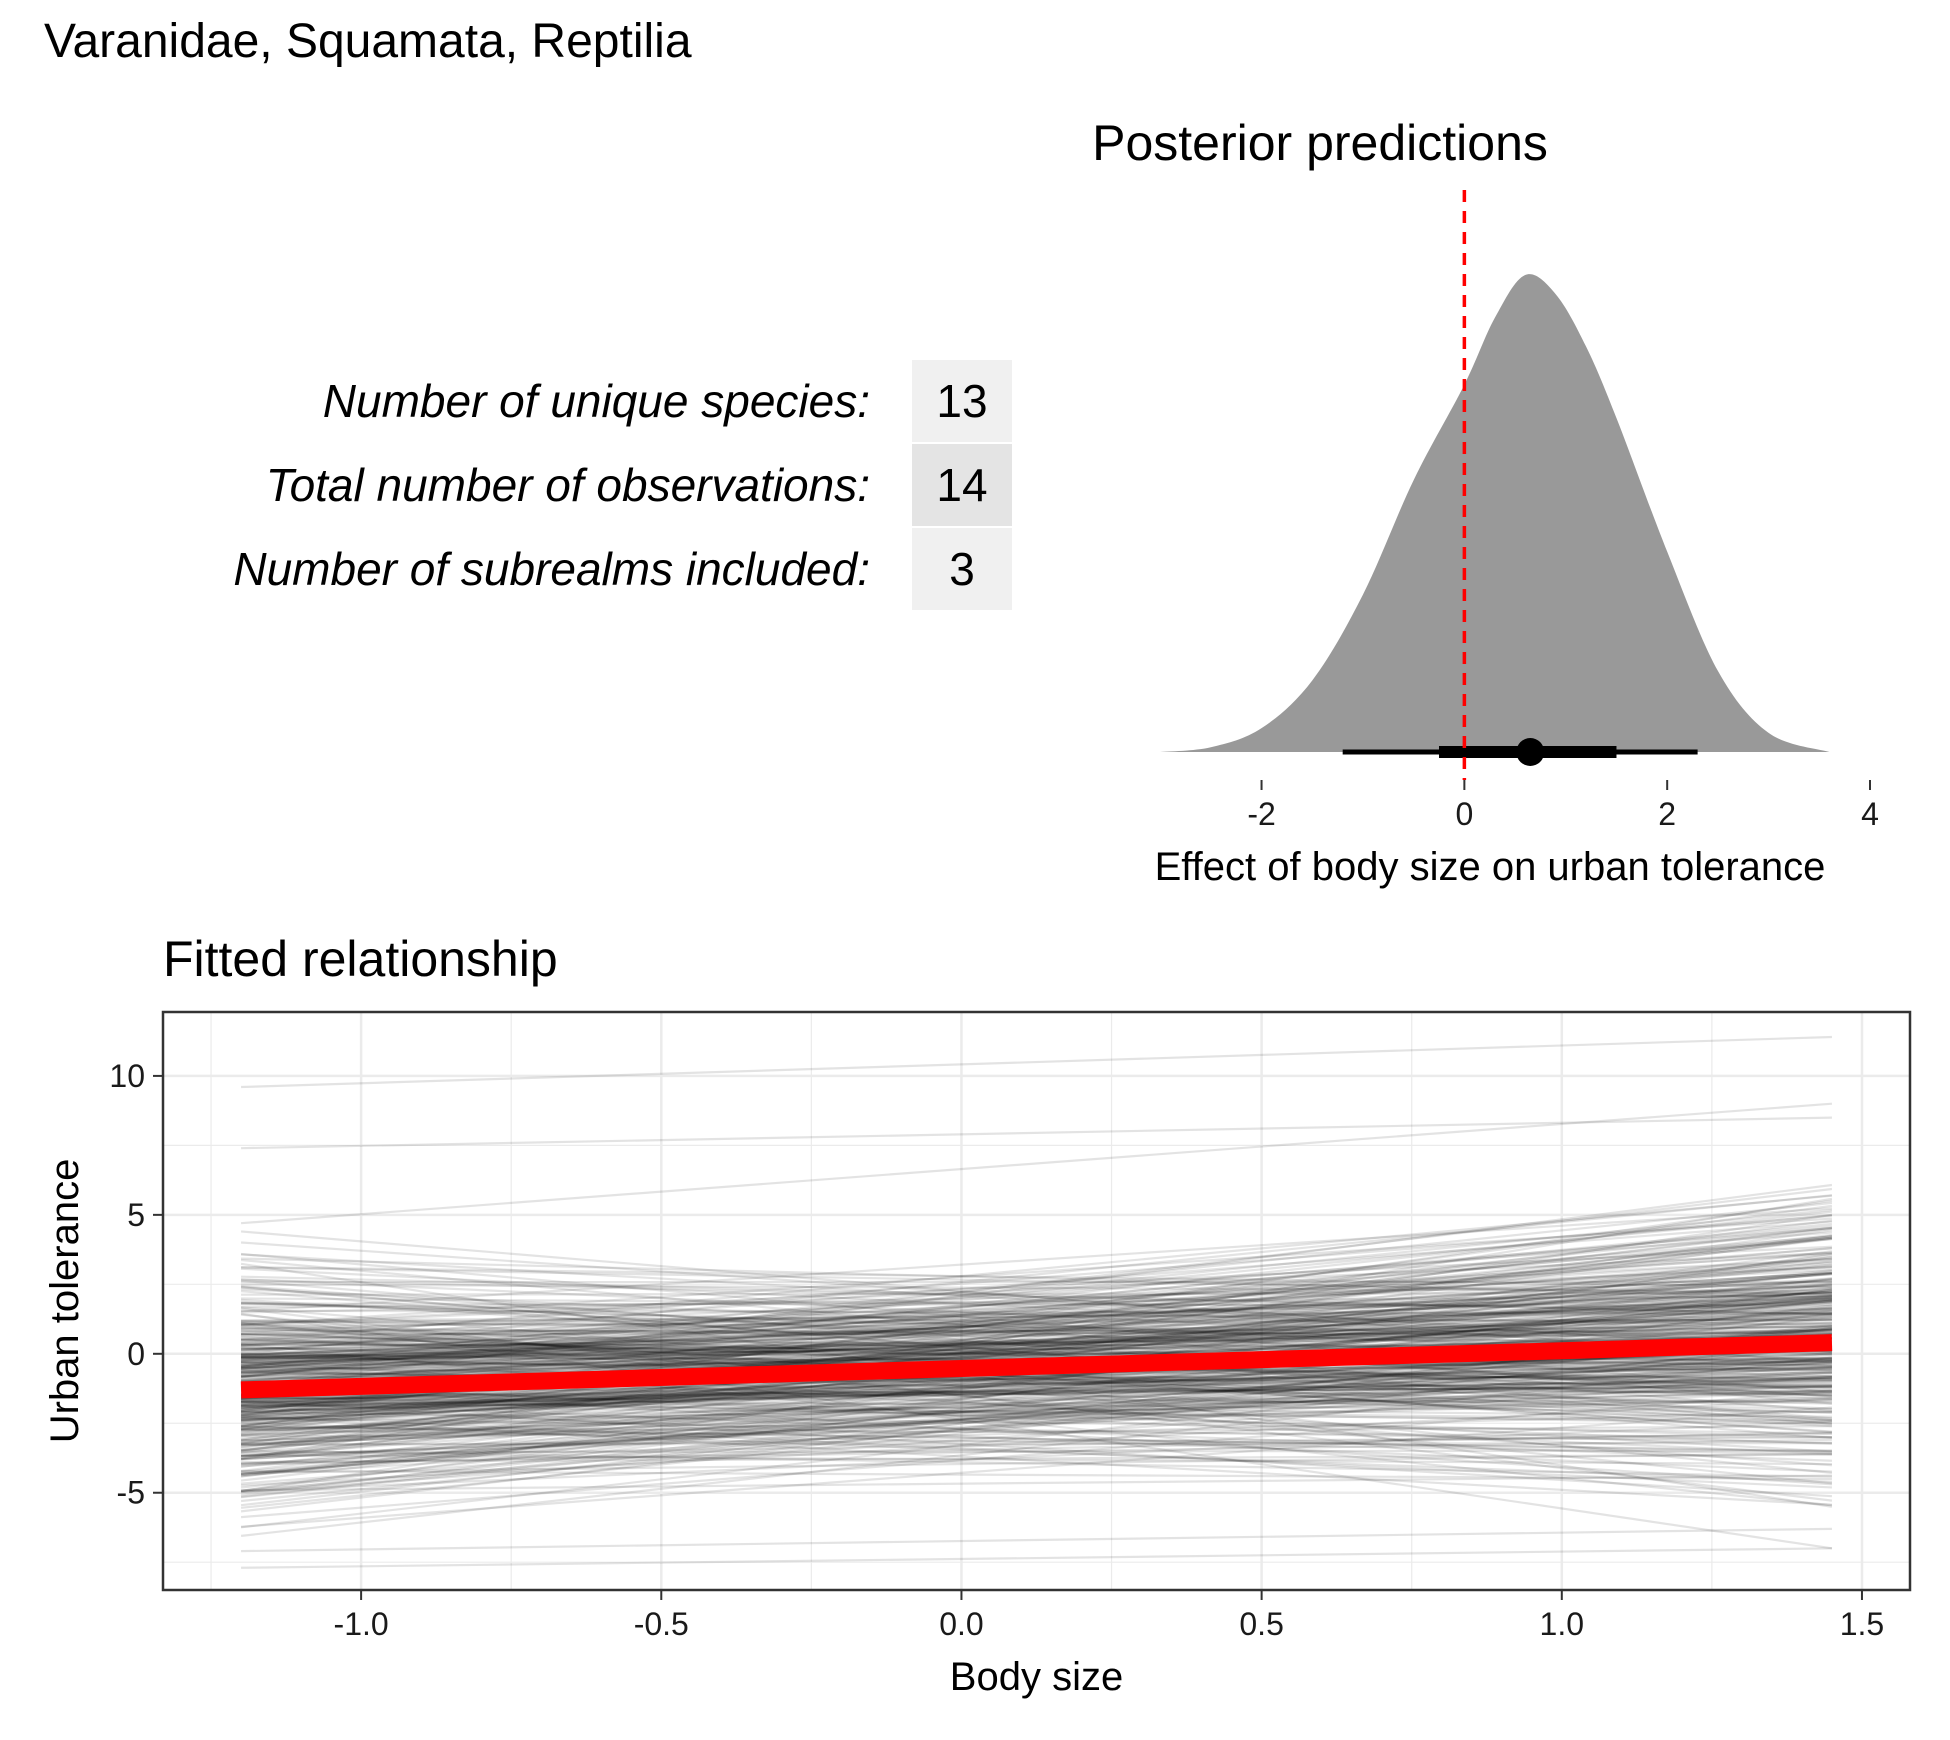 The image size is (1950, 1740). I want to click on x-axis-label: Body size, so click(1036, 1677).